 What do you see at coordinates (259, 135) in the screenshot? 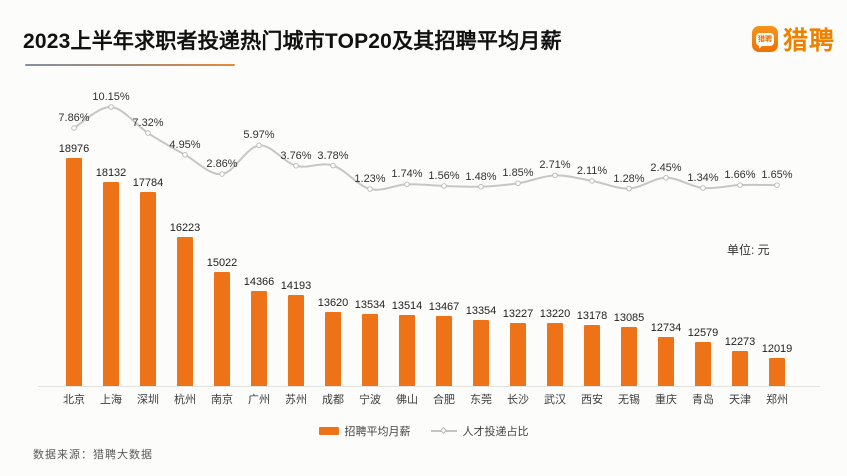
I see `line-point-label: 5.97%` at bounding box center [259, 135].